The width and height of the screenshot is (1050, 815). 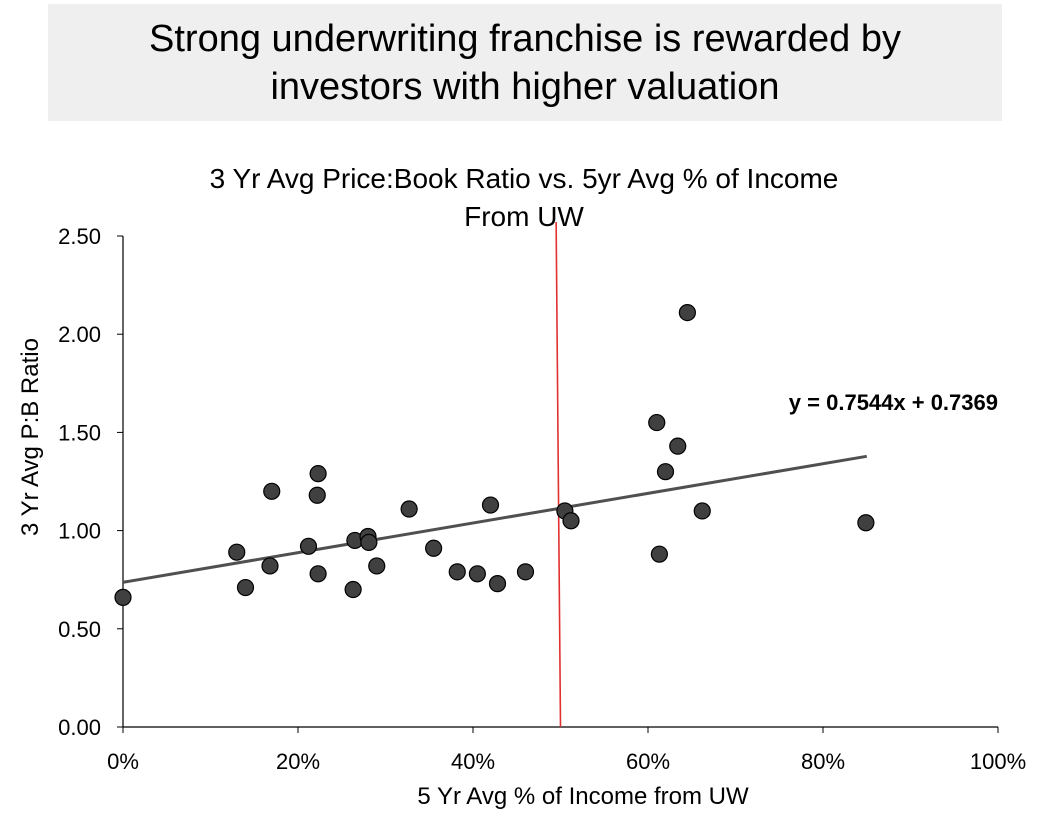 What do you see at coordinates (524, 216) in the screenshot?
I see `chart-title-line-2: From UW` at bounding box center [524, 216].